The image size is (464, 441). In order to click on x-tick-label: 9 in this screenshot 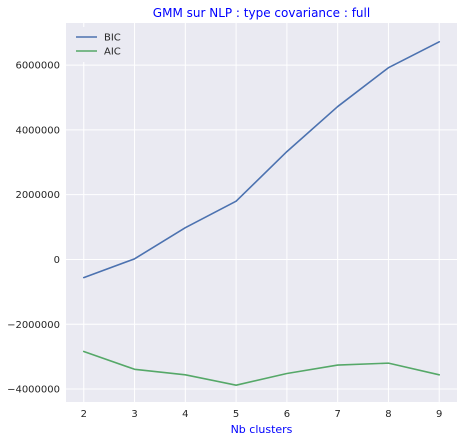, I will do `click(439, 414)`.